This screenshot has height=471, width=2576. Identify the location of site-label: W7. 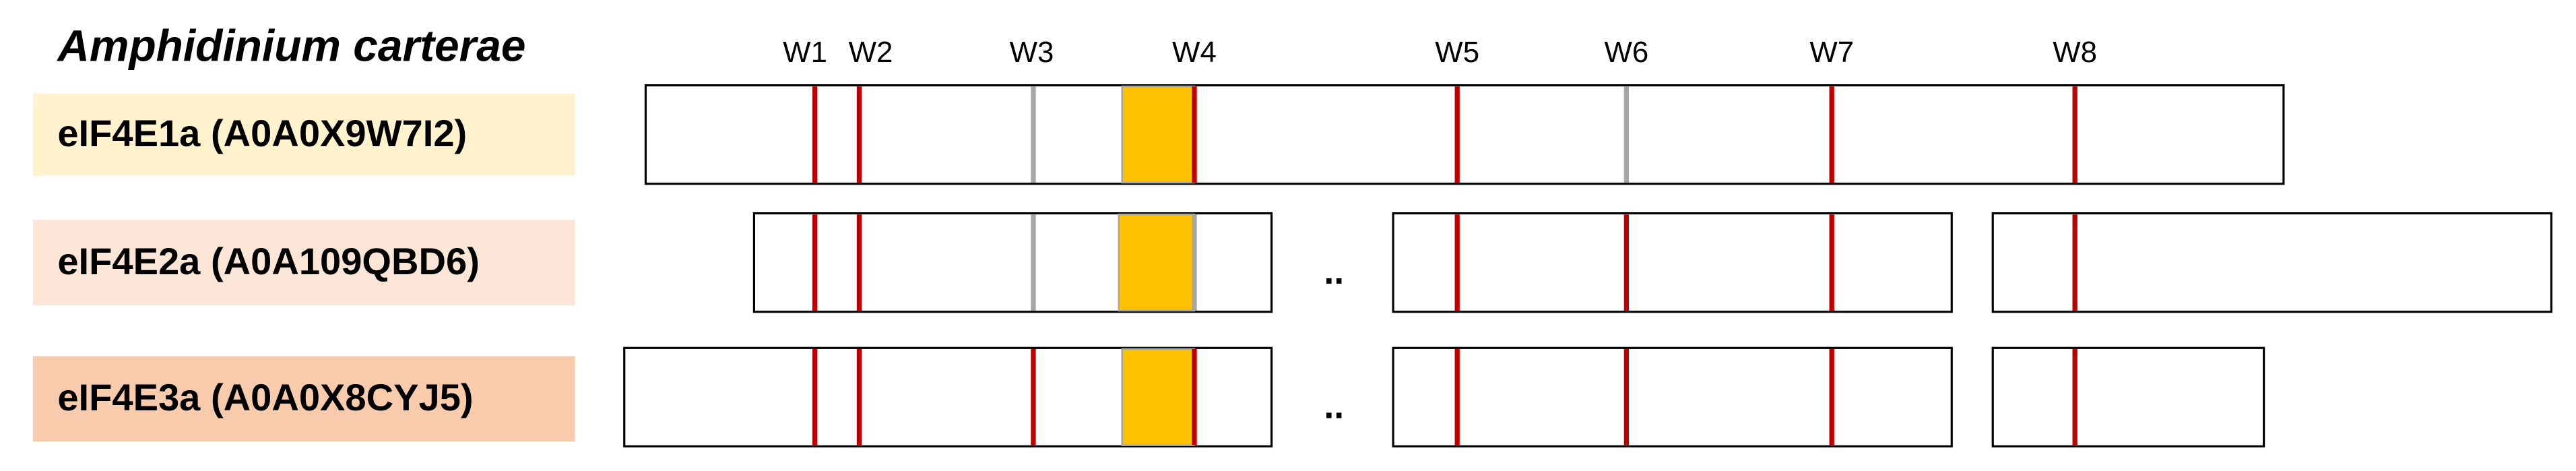
(1832, 52).